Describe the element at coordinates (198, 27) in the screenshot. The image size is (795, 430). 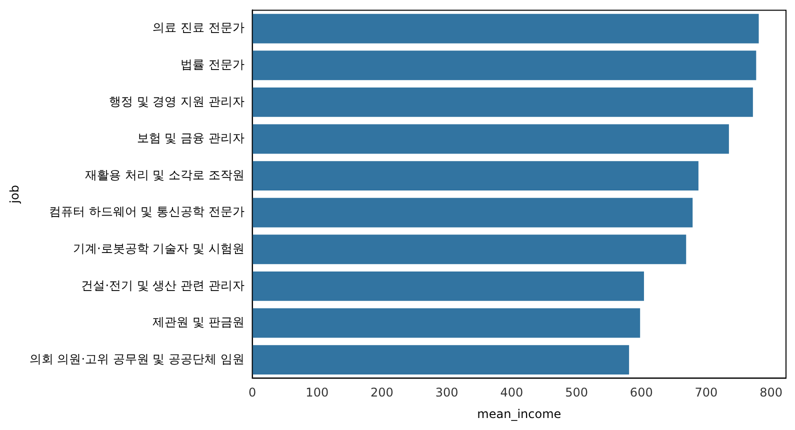
I see `y-tick-label: 의료 진료 전문가` at that location.